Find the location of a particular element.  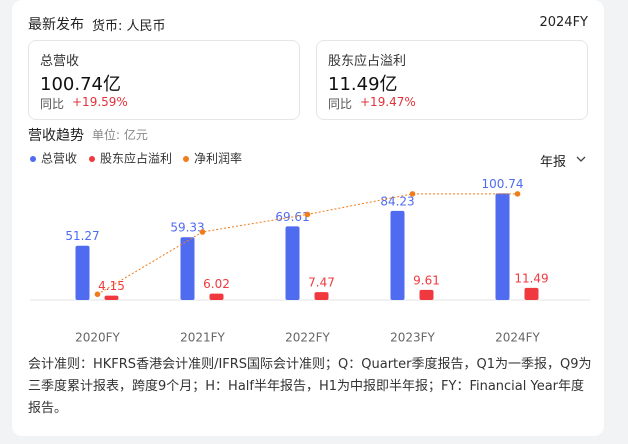

x-tick-label: 2024FY is located at coordinates (517, 338).